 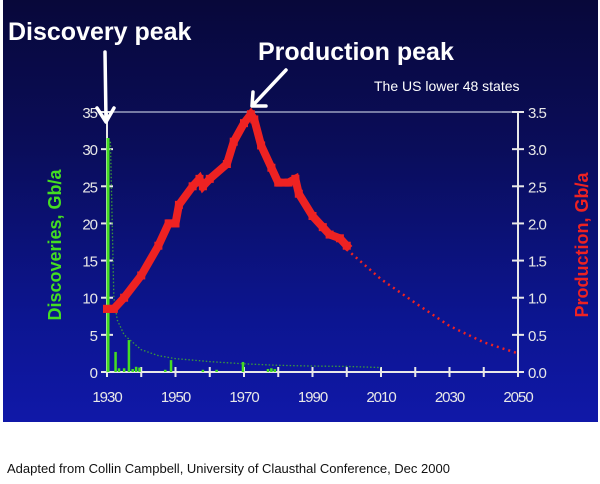 What do you see at coordinates (105, 87) in the screenshot?
I see `discovery-peak-arrow` at bounding box center [105, 87].